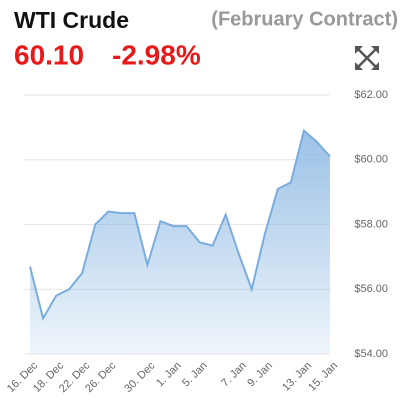  I want to click on x-tick-label: 15. Jan, so click(323, 377).